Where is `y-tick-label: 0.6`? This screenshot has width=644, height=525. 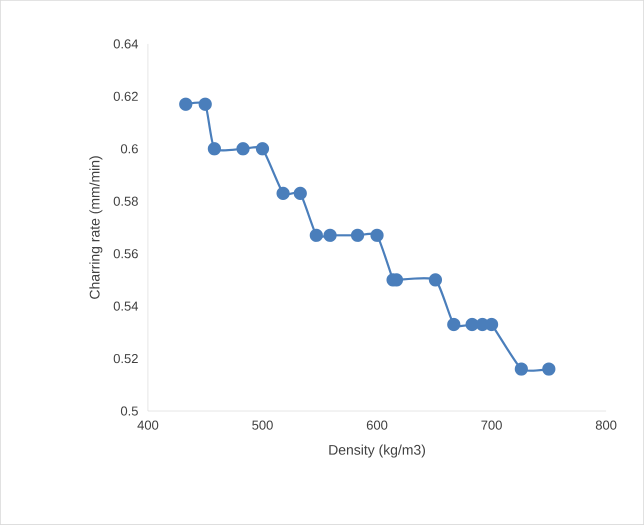 y-tick-label: 0.6 is located at coordinates (129, 149).